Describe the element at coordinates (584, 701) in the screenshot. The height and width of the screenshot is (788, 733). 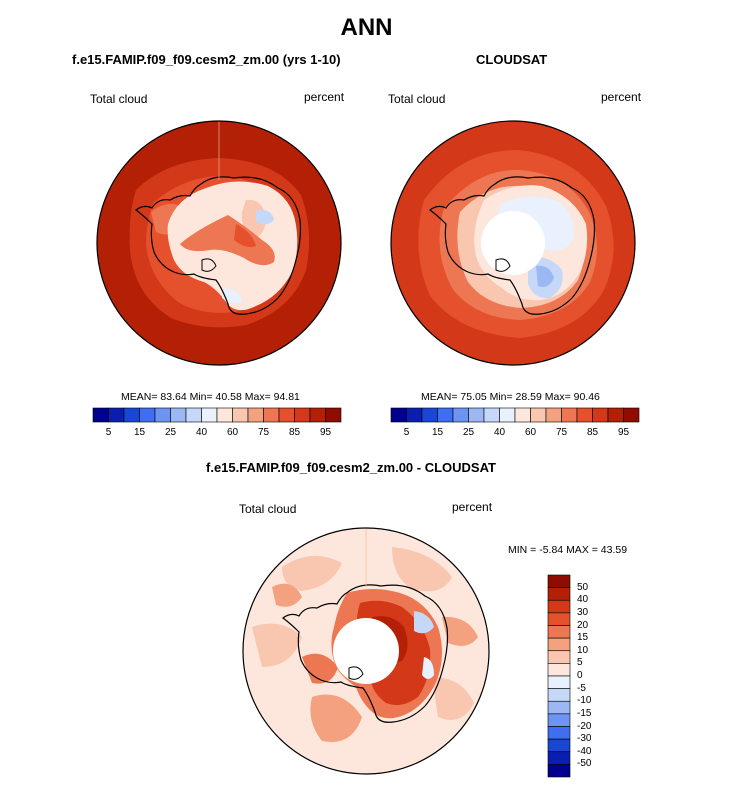
I see `colorbar-tick-label: -10` at that location.